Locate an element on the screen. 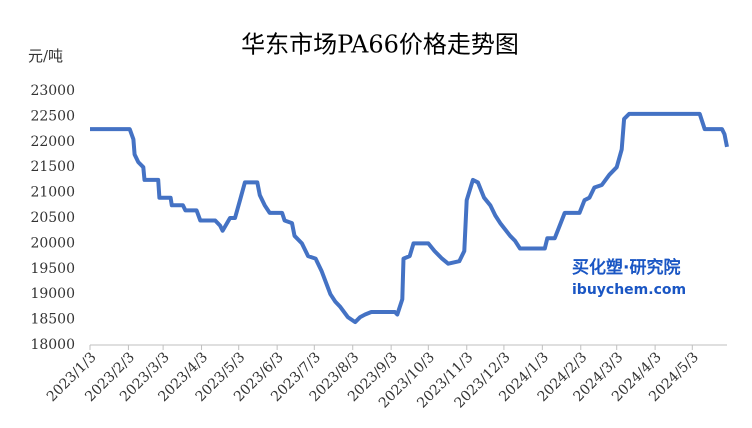 The height and width of the screenshot is (428, 752). y-tick-label: 19000 is located at coordinates (52, 294).